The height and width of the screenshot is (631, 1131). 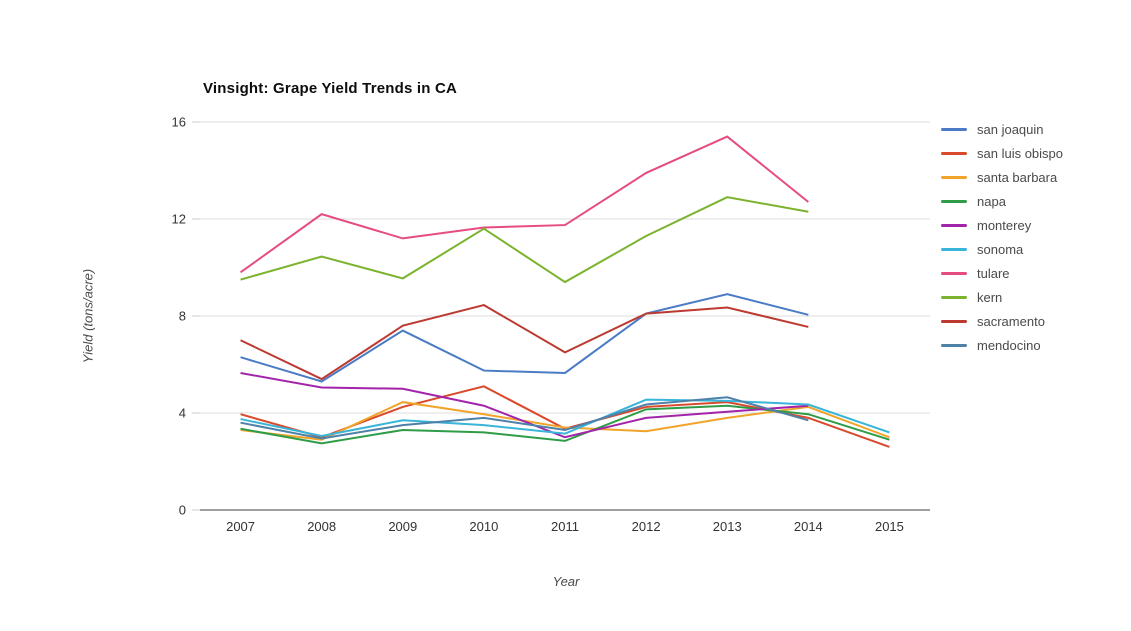 I want to click on x-tick-label: 2014, so click(x=808, y=526).